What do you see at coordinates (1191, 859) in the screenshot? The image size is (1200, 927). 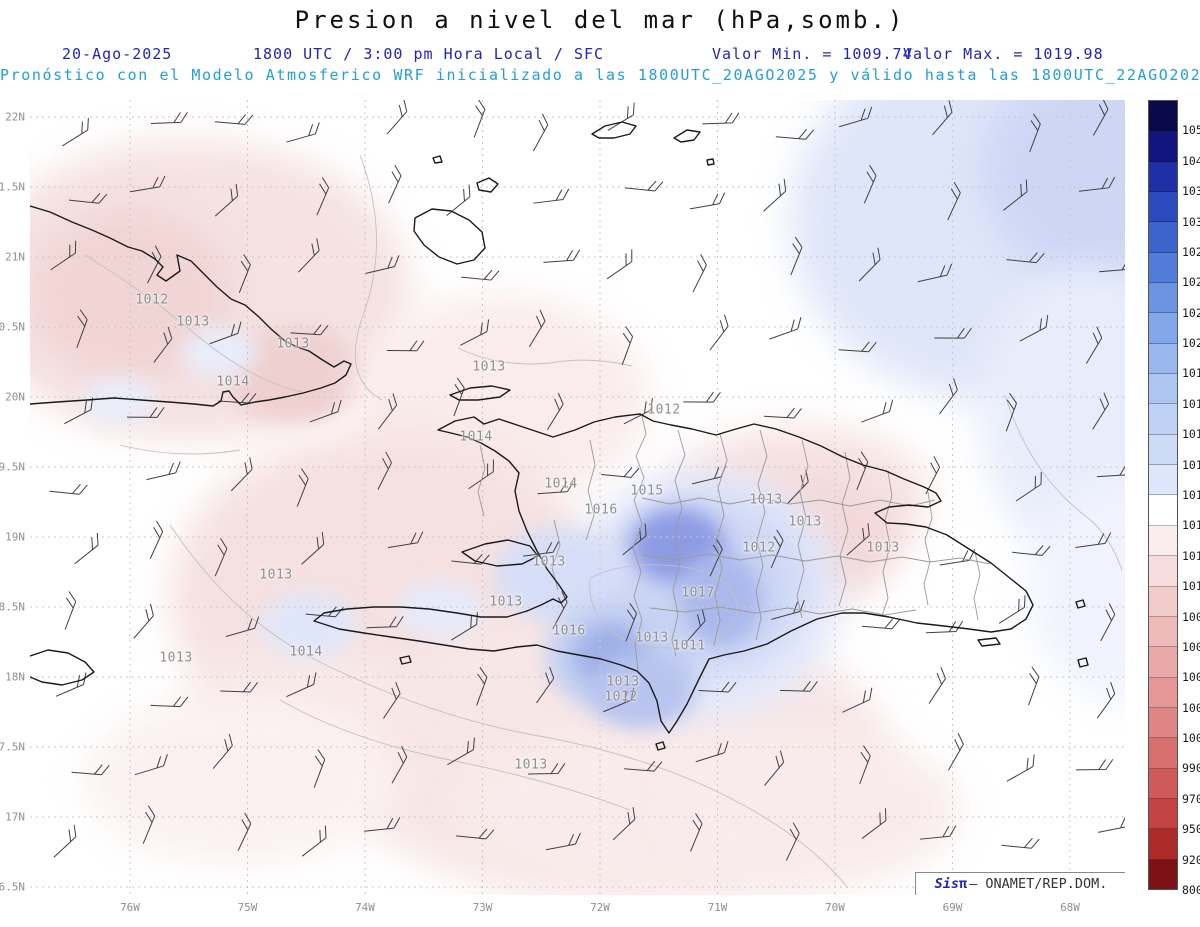 I see `colorbar-tick-label: 920` at bounding box center [1191, 859].